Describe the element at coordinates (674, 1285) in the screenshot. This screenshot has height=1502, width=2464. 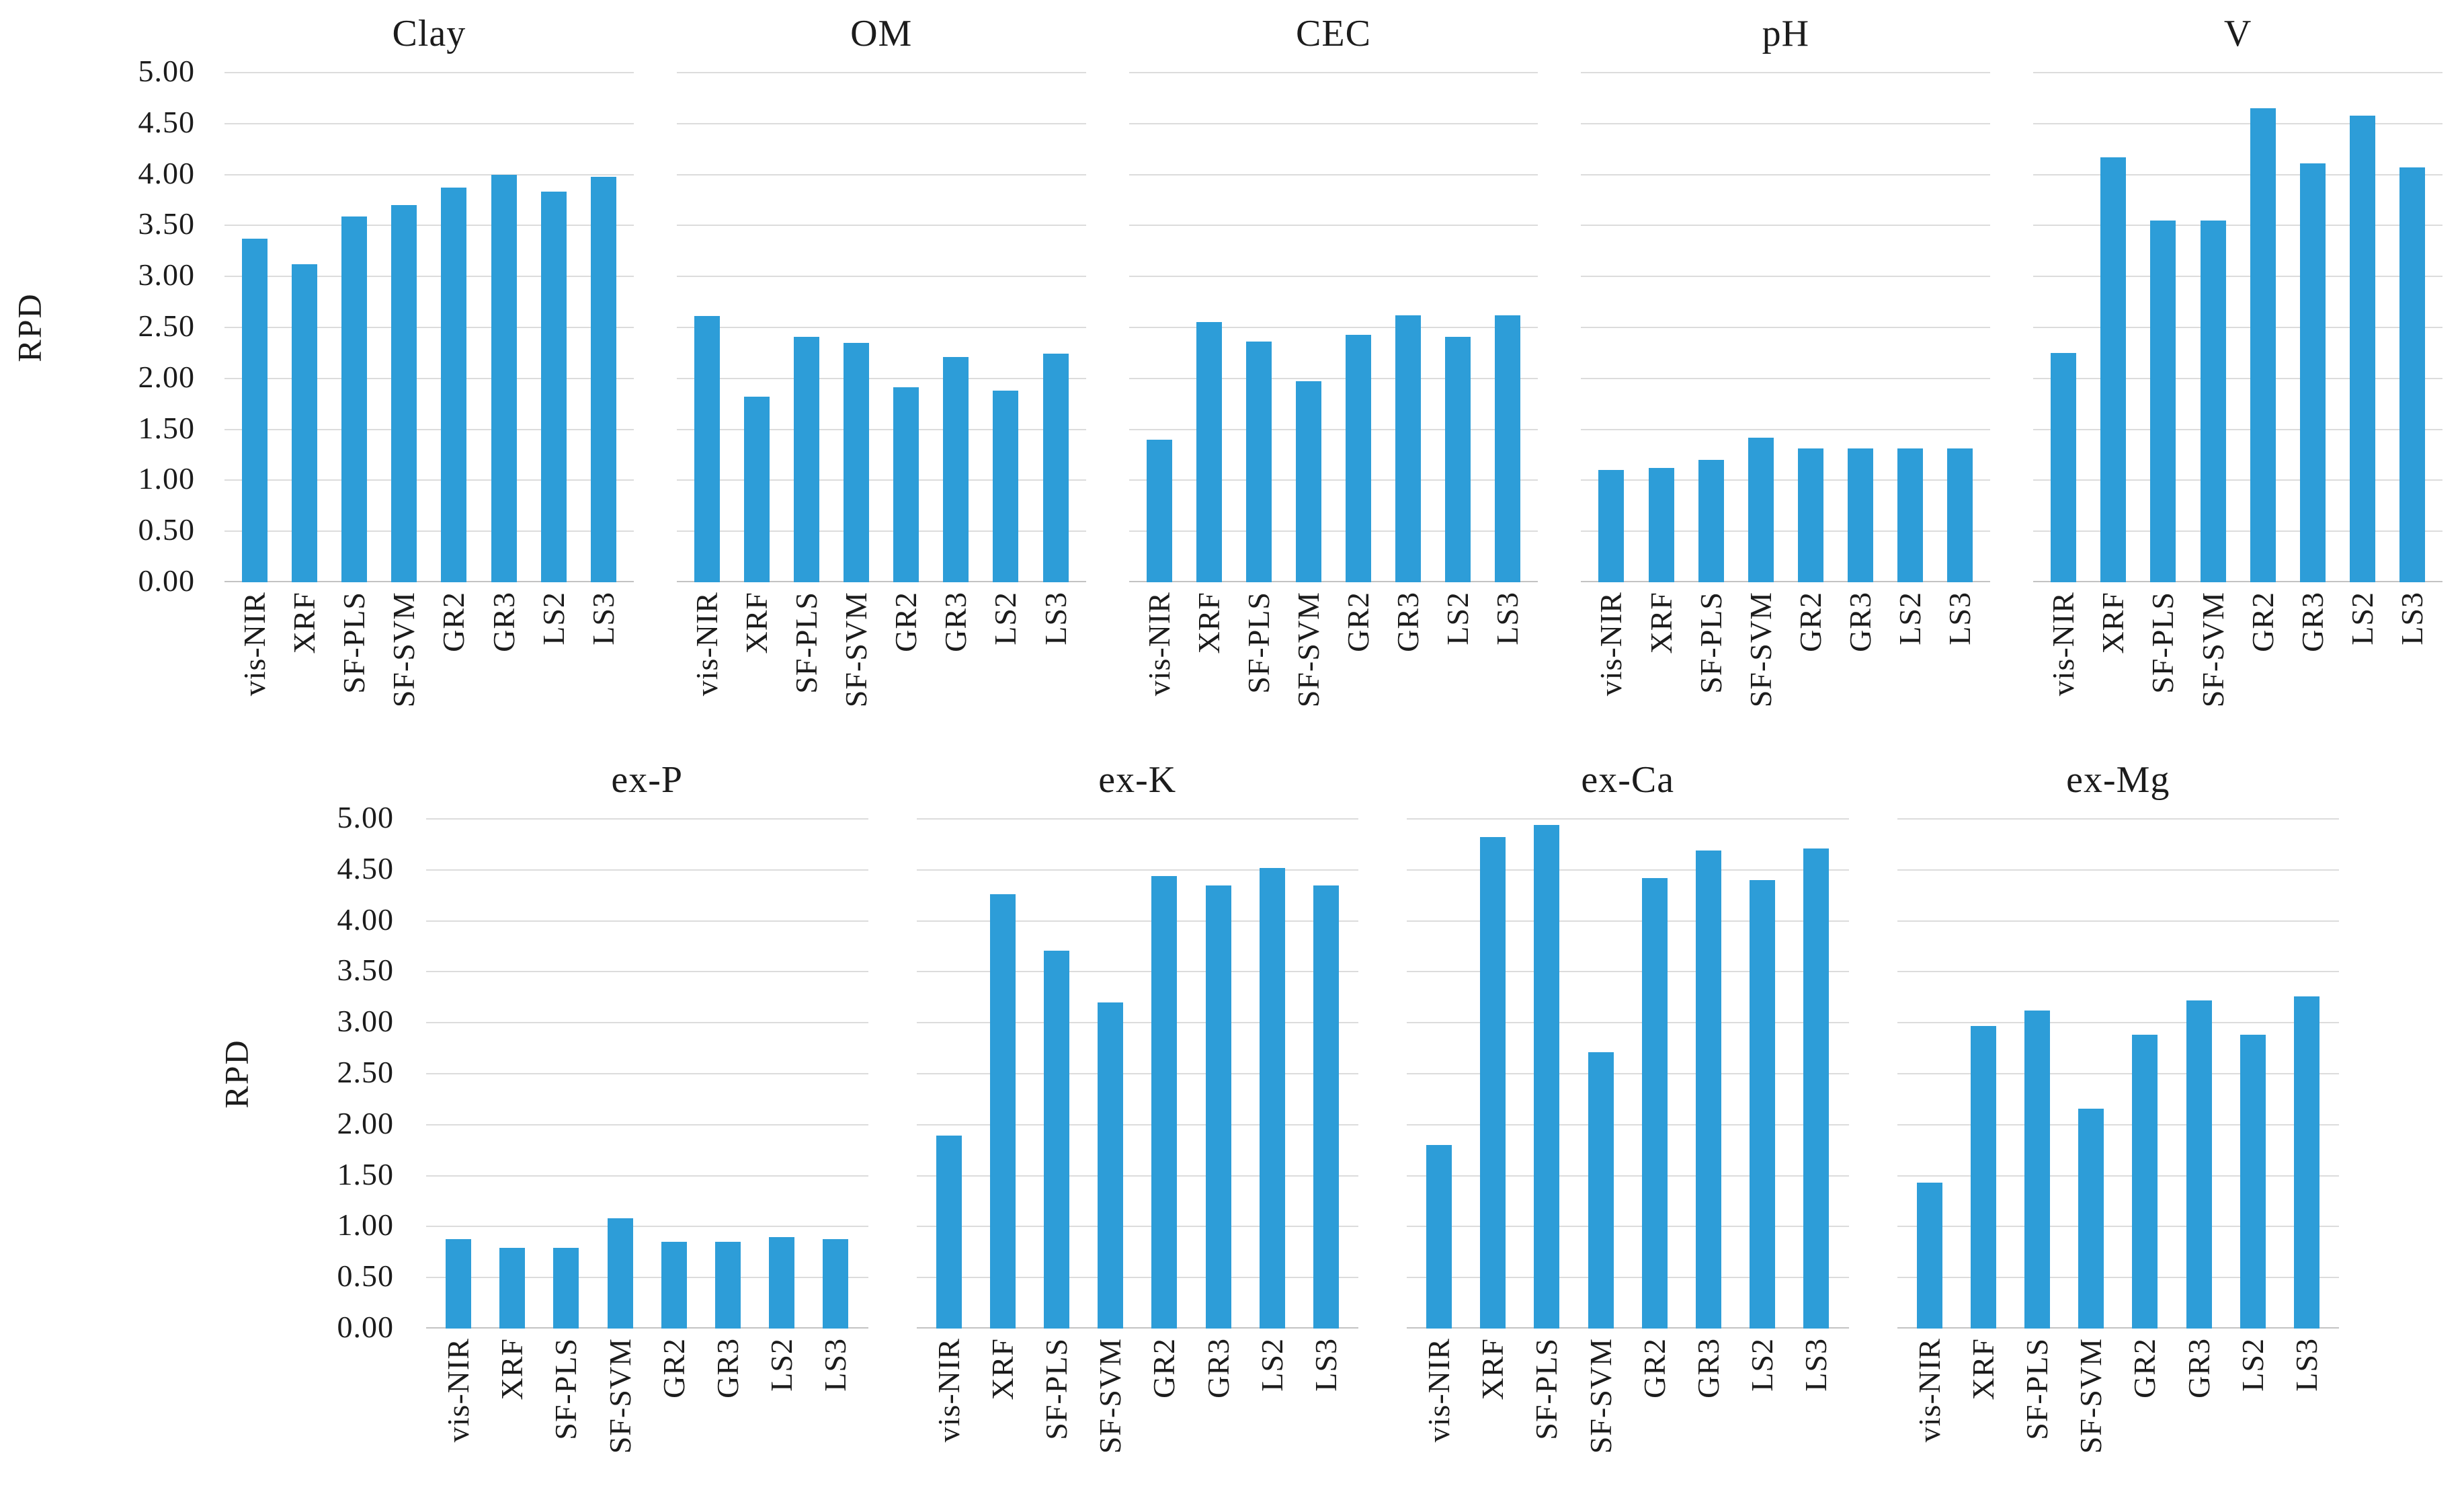
I see `bar-ex-p-gr2` at that location.